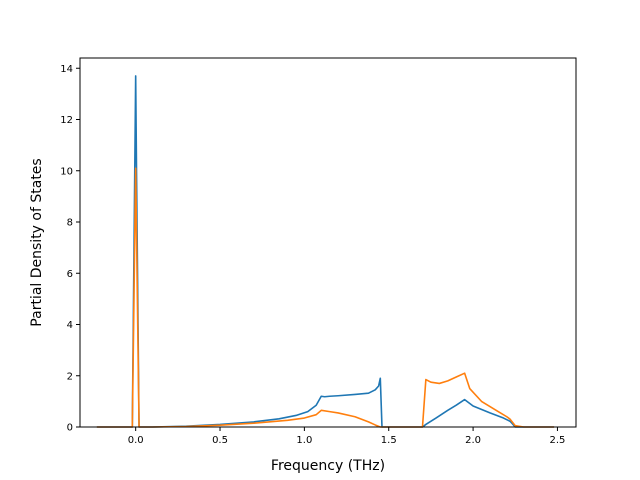 The image size is (640, 480). What do you see at coordinates (328, 466) in the screenshot?
I see `x-axis-title: Frequency (THz)` at bounding box center [328, 466].